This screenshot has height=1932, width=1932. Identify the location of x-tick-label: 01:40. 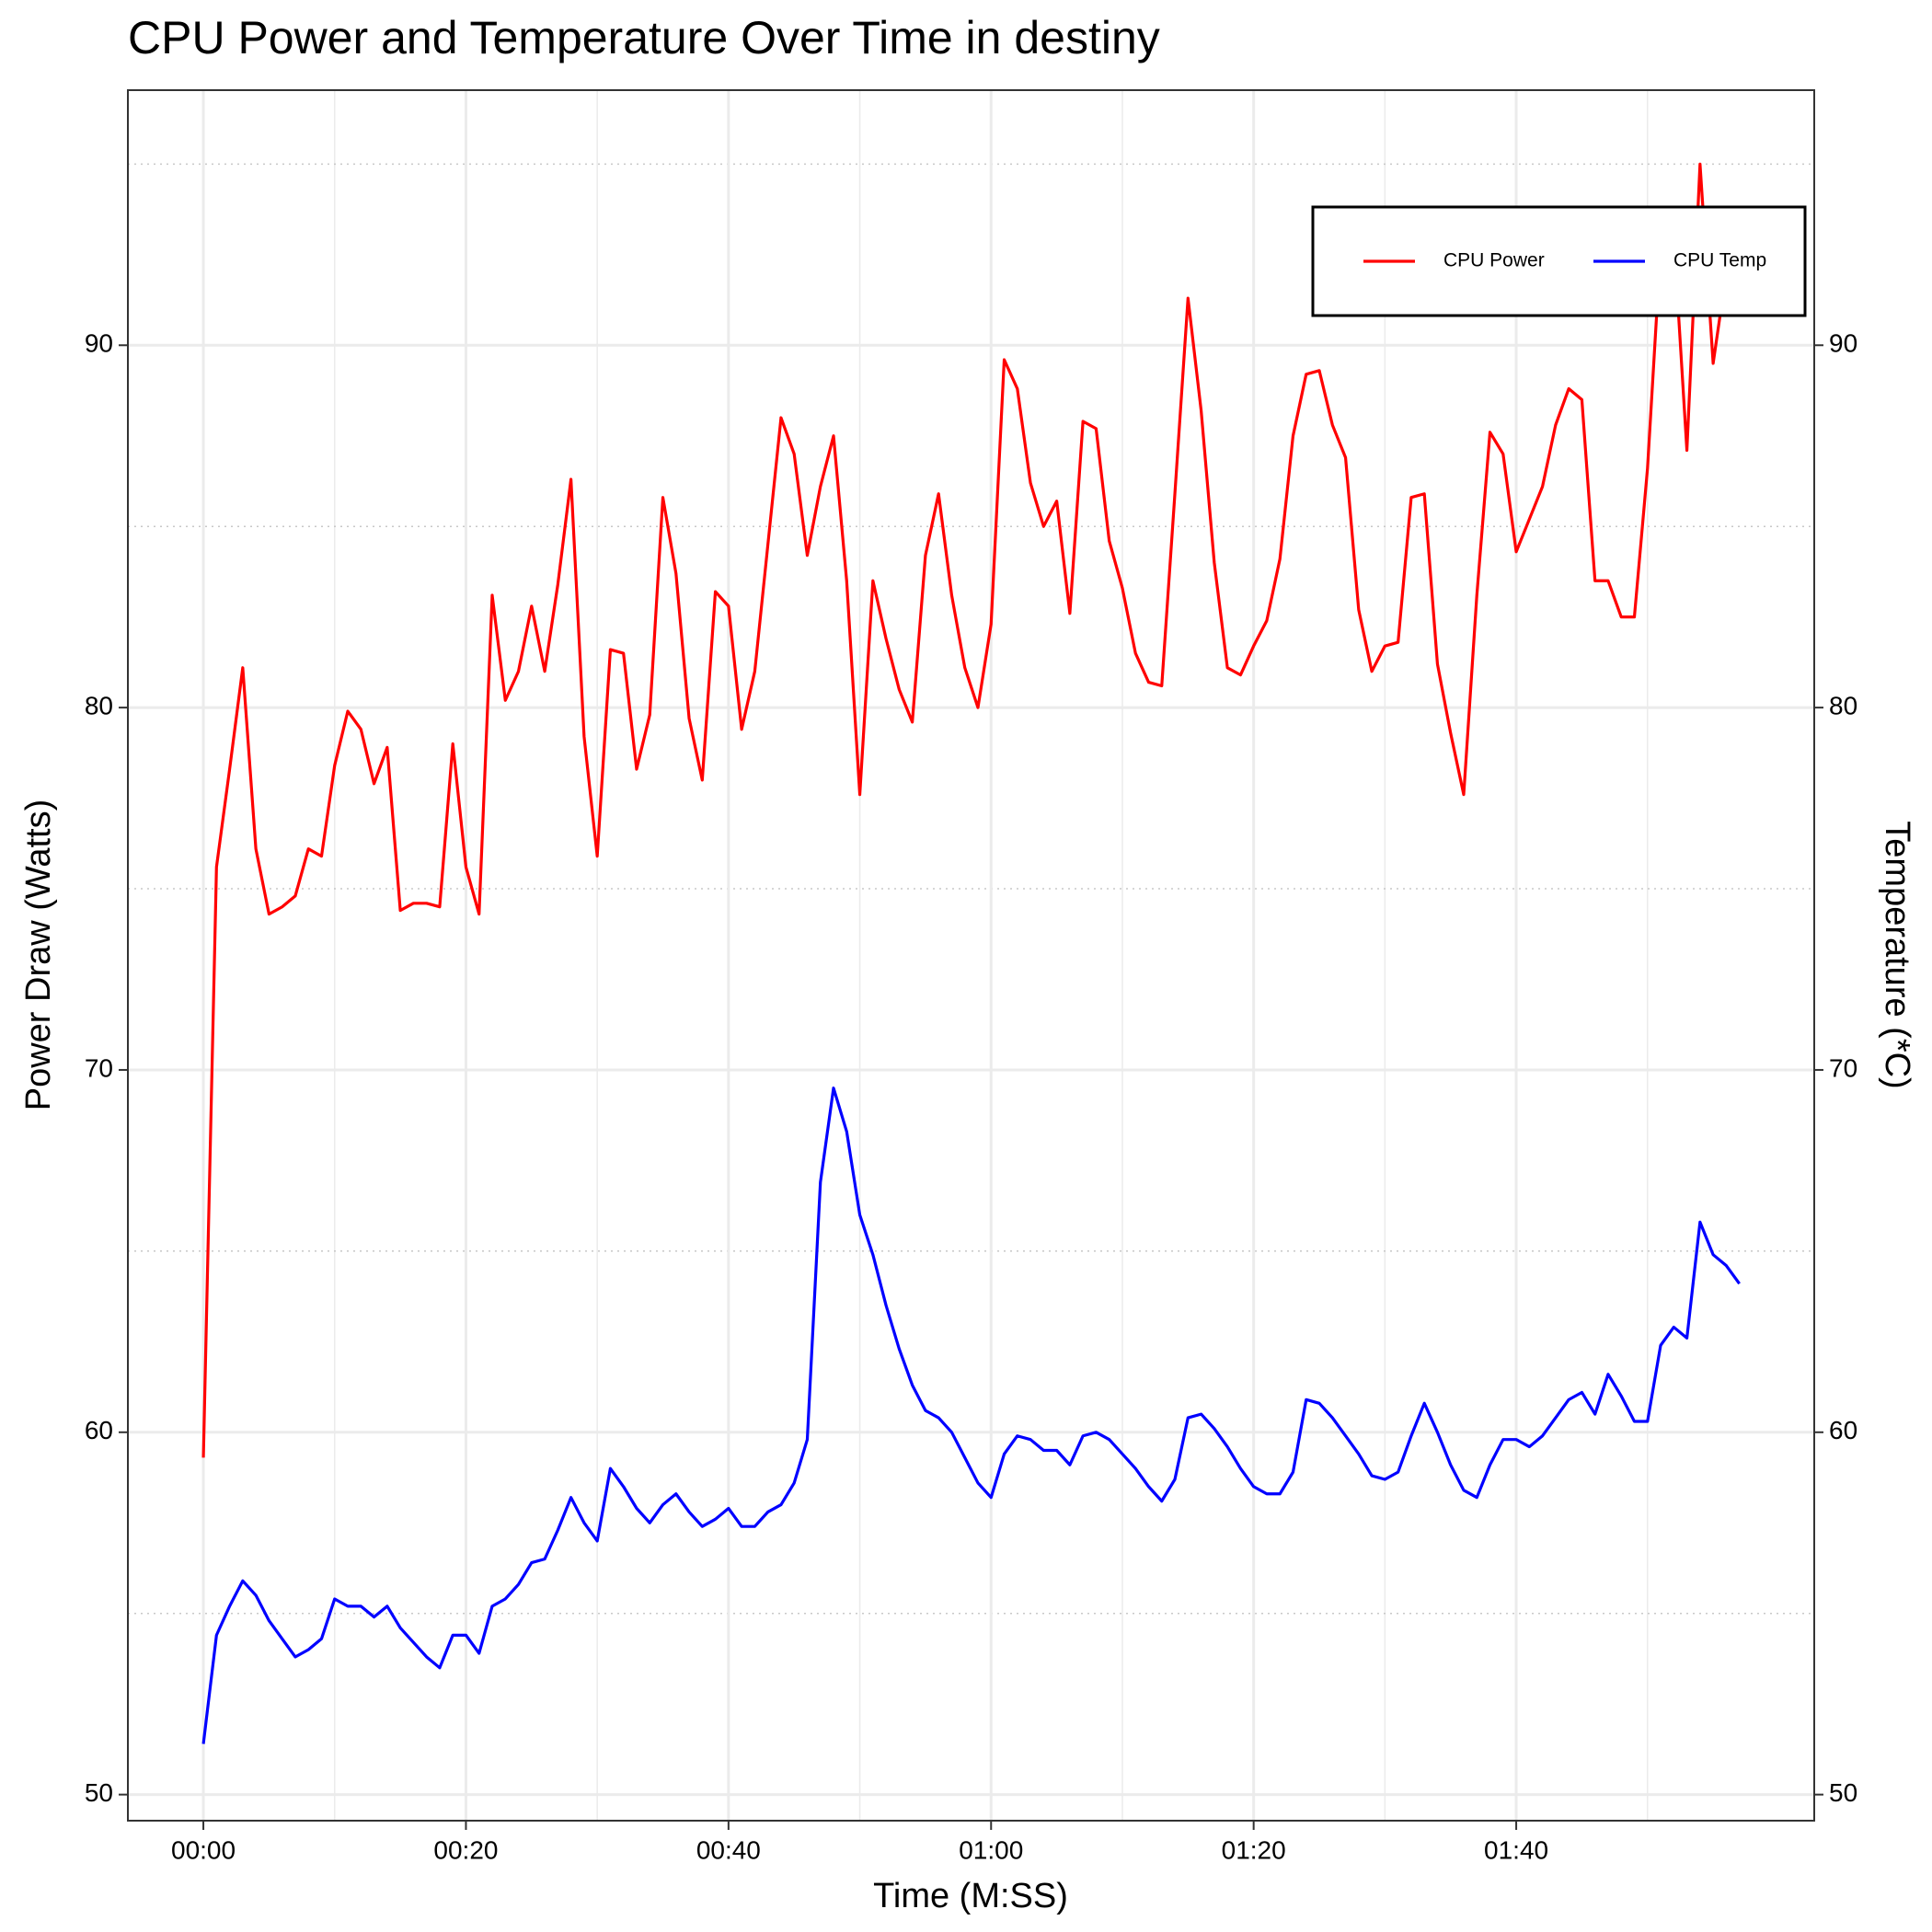
(1516, 1849).